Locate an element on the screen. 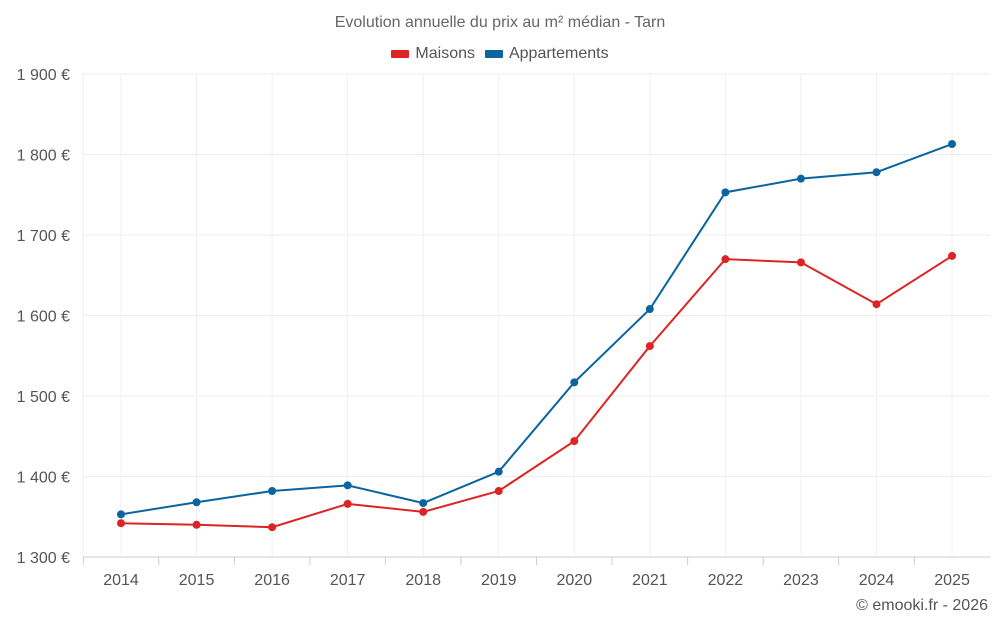 This screenshot has width=1000, height=625. legend-label: Appartements is located at coordinates (558, 53).